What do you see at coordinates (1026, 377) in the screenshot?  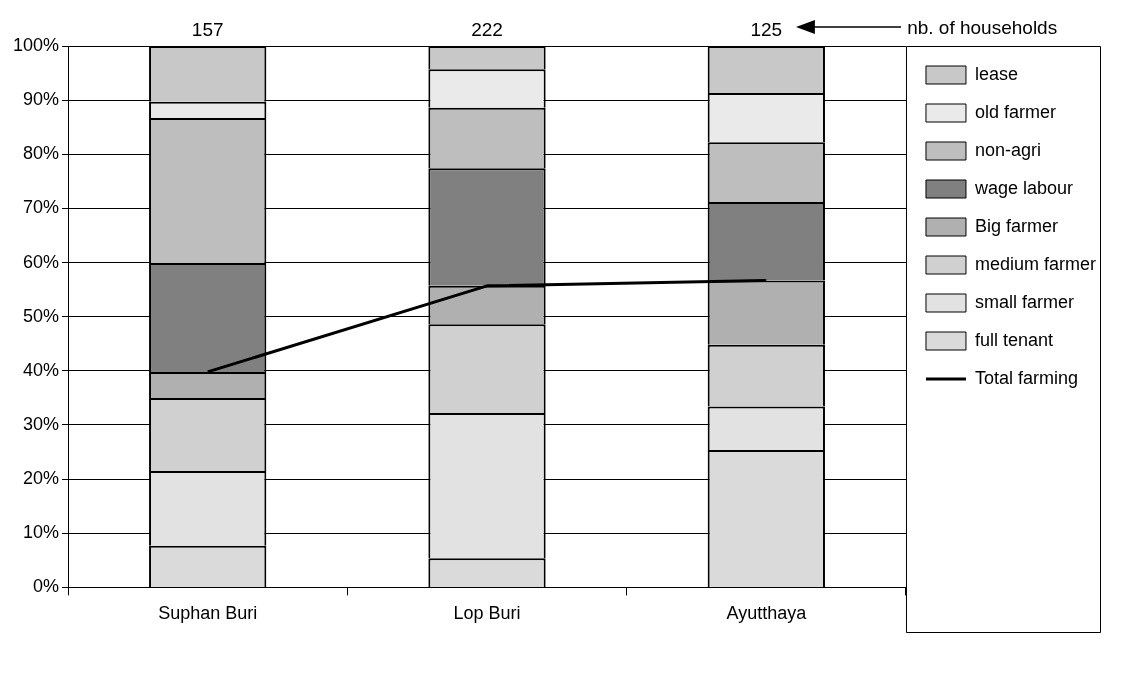 I see `legend-label: Total farming` at bounding box center [1026, 377].